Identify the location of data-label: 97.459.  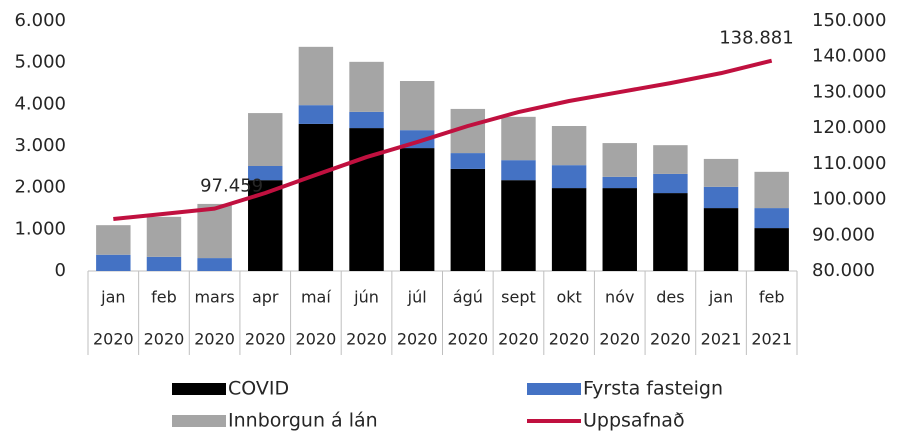
(231, 186).